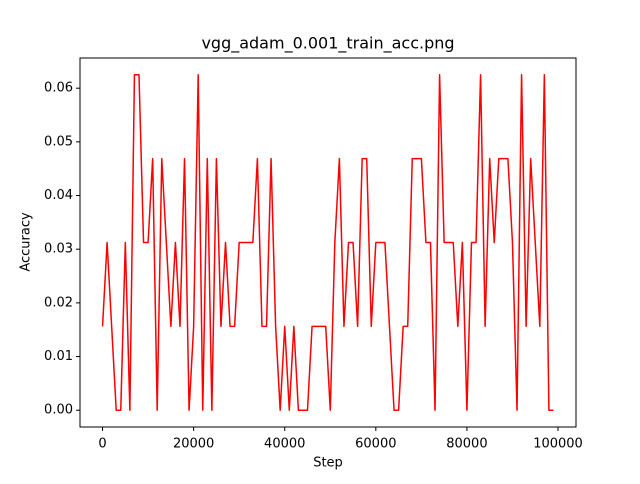  What do you see at coordinates (58, 141) in the screenshot?
I see `y-tick-label: 0.05` at bounding box center [58, 141].